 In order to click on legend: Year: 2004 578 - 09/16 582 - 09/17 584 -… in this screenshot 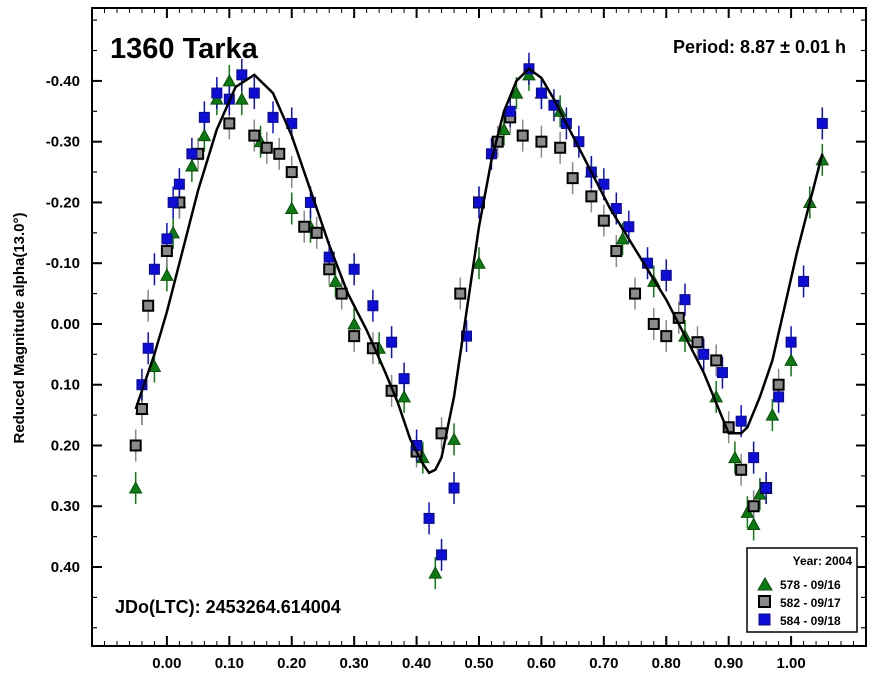, I will do `click(802, 590)`.